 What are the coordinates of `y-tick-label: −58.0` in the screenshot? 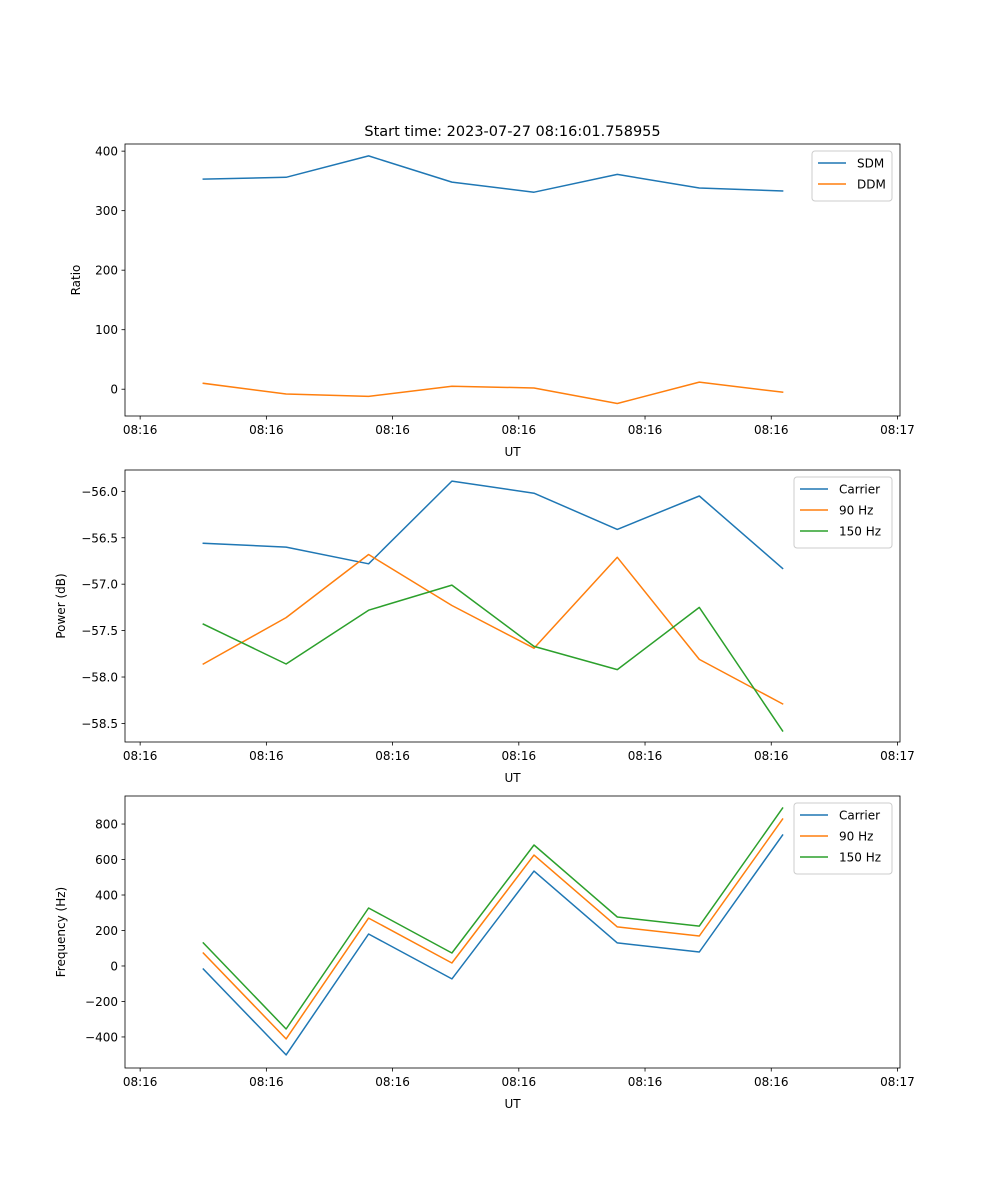 It's located at (99, 678).